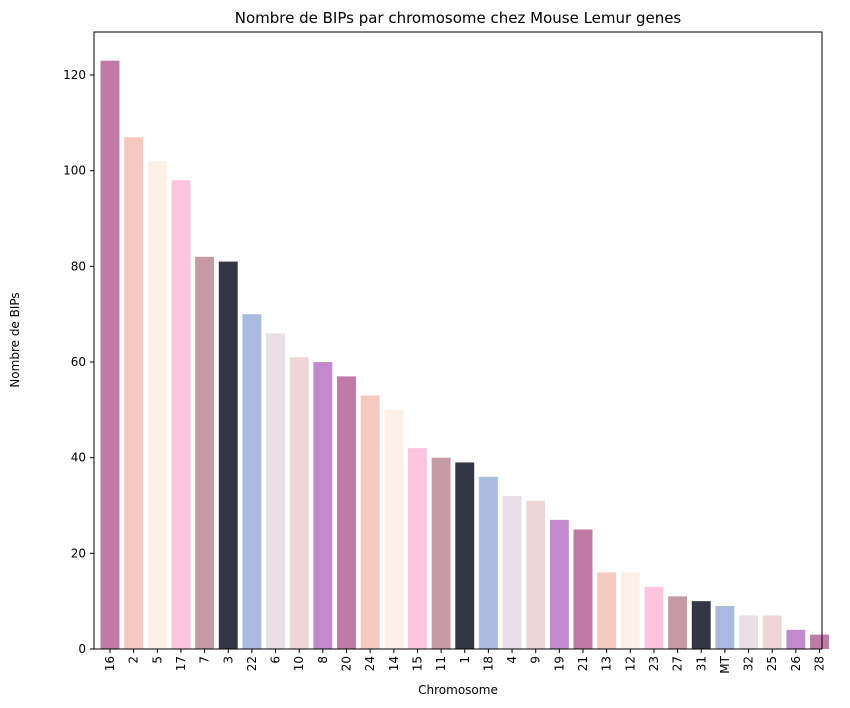 This screenshot has height=708, width=850. I want to click on y-tick-label: 40, so click(78, 458).